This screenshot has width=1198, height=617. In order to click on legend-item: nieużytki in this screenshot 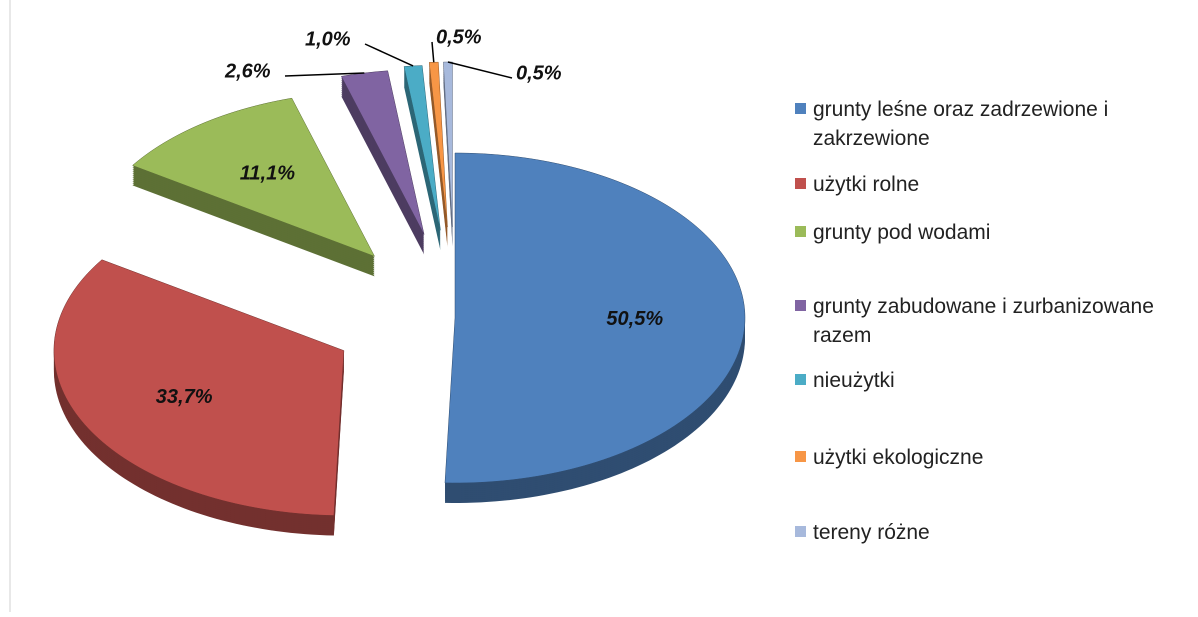, I will do `click(994, 380)`.